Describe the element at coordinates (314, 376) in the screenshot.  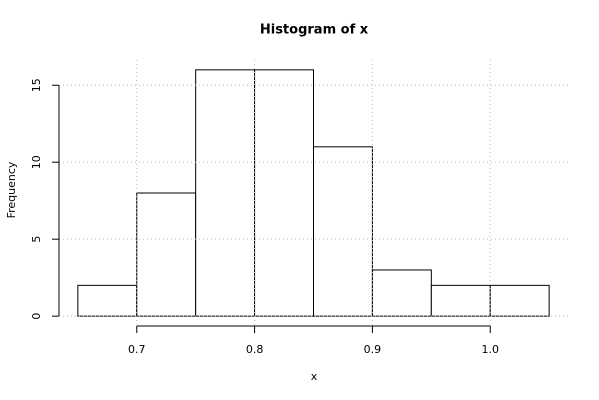
I see `x-axis-label: x` at that location.